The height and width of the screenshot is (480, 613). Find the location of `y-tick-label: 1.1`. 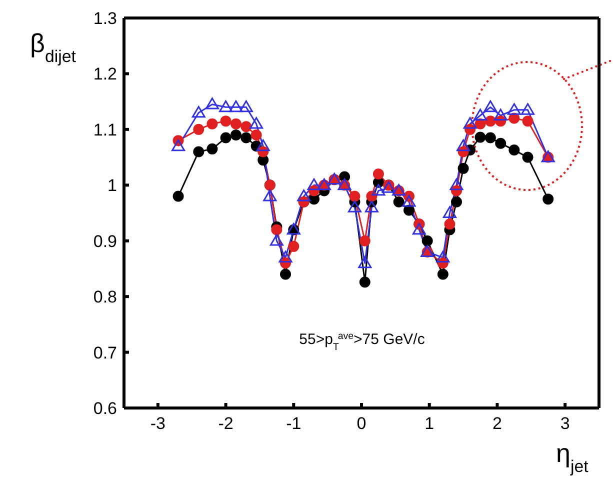

y-tick-label: 1.1 is located at coordinates (105, 130).